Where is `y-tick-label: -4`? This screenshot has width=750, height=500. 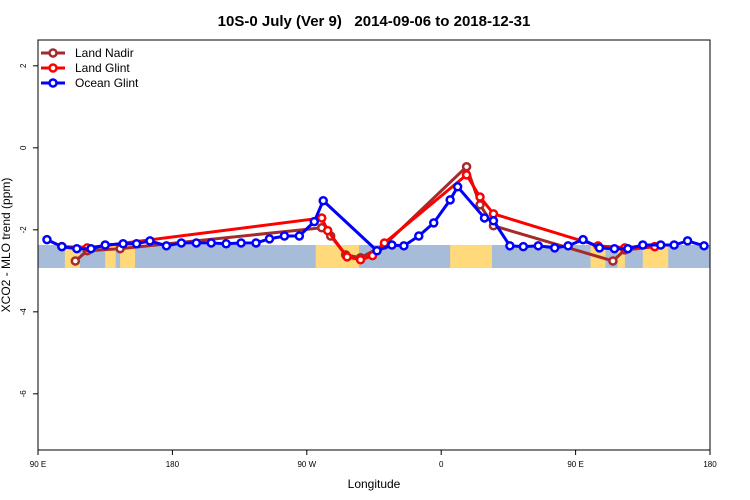 y-tick-label: -4 is located at coordinates (23, 312).